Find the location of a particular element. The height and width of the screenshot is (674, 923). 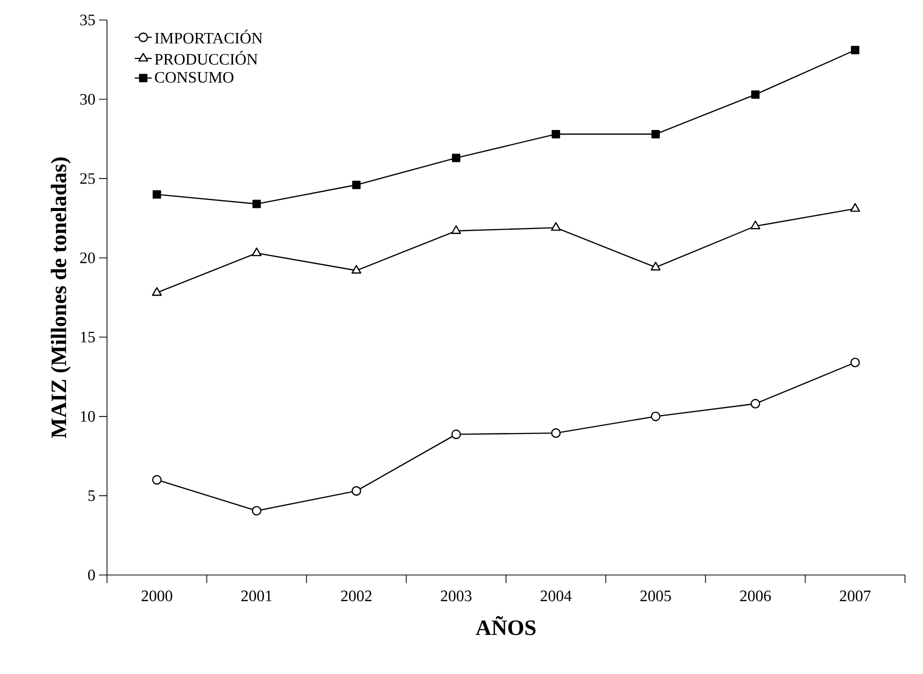

x-tick-label: 2005 is located at coordinates (655, 596).